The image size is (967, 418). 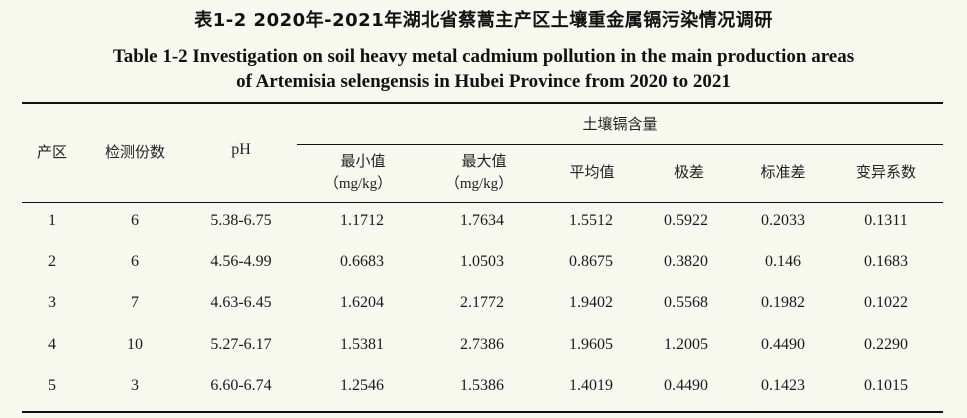 What do you see at coordinates (591, 302) in the screenshot?
I see `cell-mean: 1.9402` at bounding box center [591, 302].